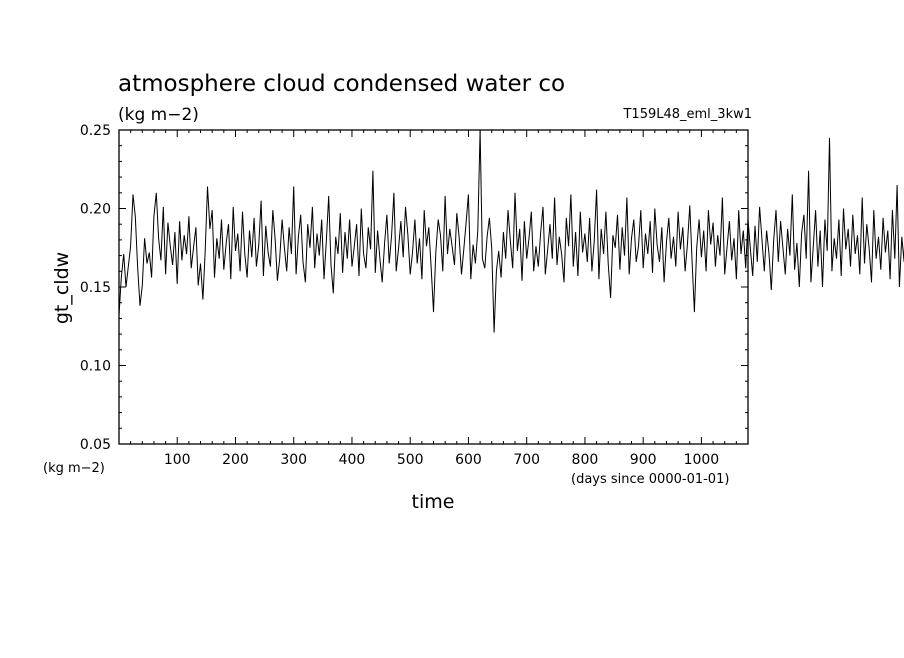 The width and height of the screenshot is (904, 658). What do you see at coordinates (95, 367) in the screenshot?
I see `y-tick-label: 0.10` at bounding box center [95, 367].